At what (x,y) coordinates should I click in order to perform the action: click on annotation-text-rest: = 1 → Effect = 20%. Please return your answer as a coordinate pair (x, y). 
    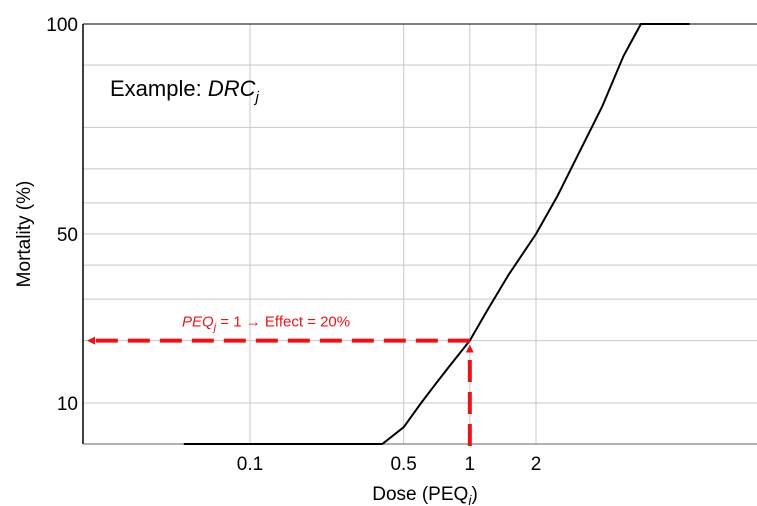
    Looking at the image, I should click on (283, 322).